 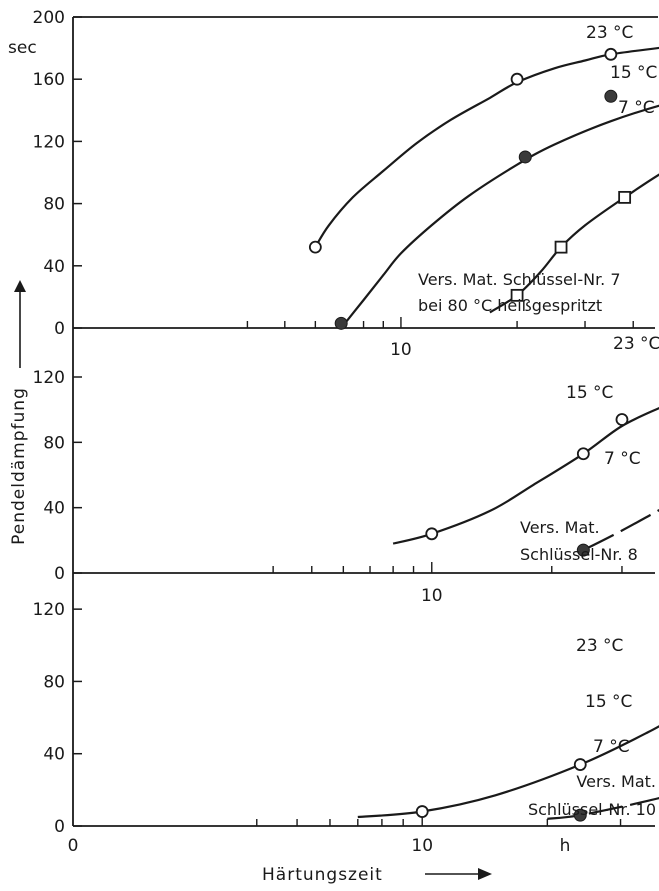 What do you see at coordinates (20, 286) in the screenshot?
I see `y-title-arrowhead` at bounding box center [20, 286].